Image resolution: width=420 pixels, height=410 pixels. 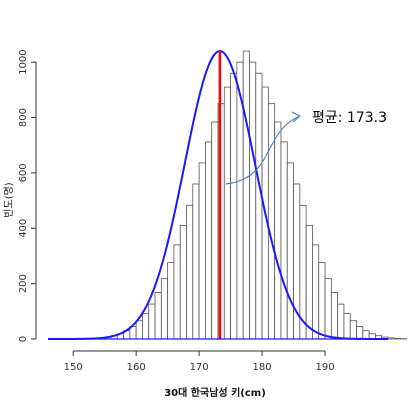 What do you see at coordinates (349, 118) in the screenshot?
I see `mean-annotation-label: 평균: 173.3` at bounding box center [349, 118].